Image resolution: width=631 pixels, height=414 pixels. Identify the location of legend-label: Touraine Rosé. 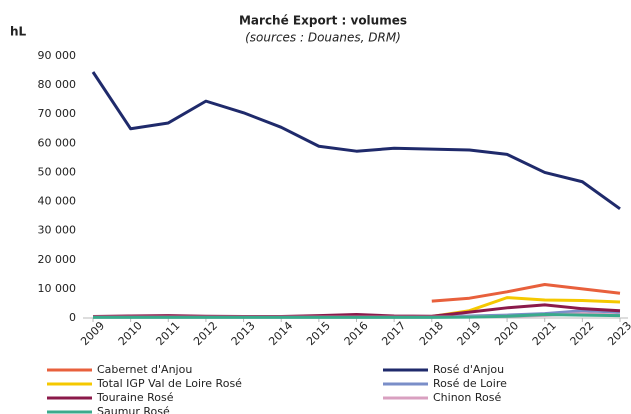
(135, 397).